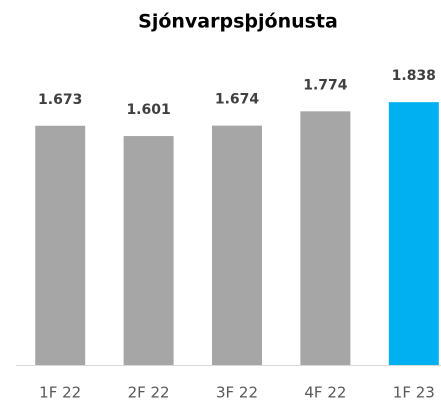  Describe the element at coordinates (325, 393) in the screenshot. I see `x-tick-label: 4F 22` at that location.